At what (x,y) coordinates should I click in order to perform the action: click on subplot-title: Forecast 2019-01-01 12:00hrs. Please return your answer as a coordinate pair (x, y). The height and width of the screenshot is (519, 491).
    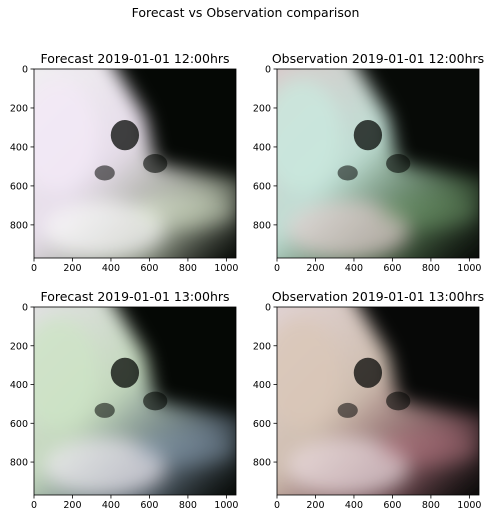
    Looking at the image, I should click on (134, 58).